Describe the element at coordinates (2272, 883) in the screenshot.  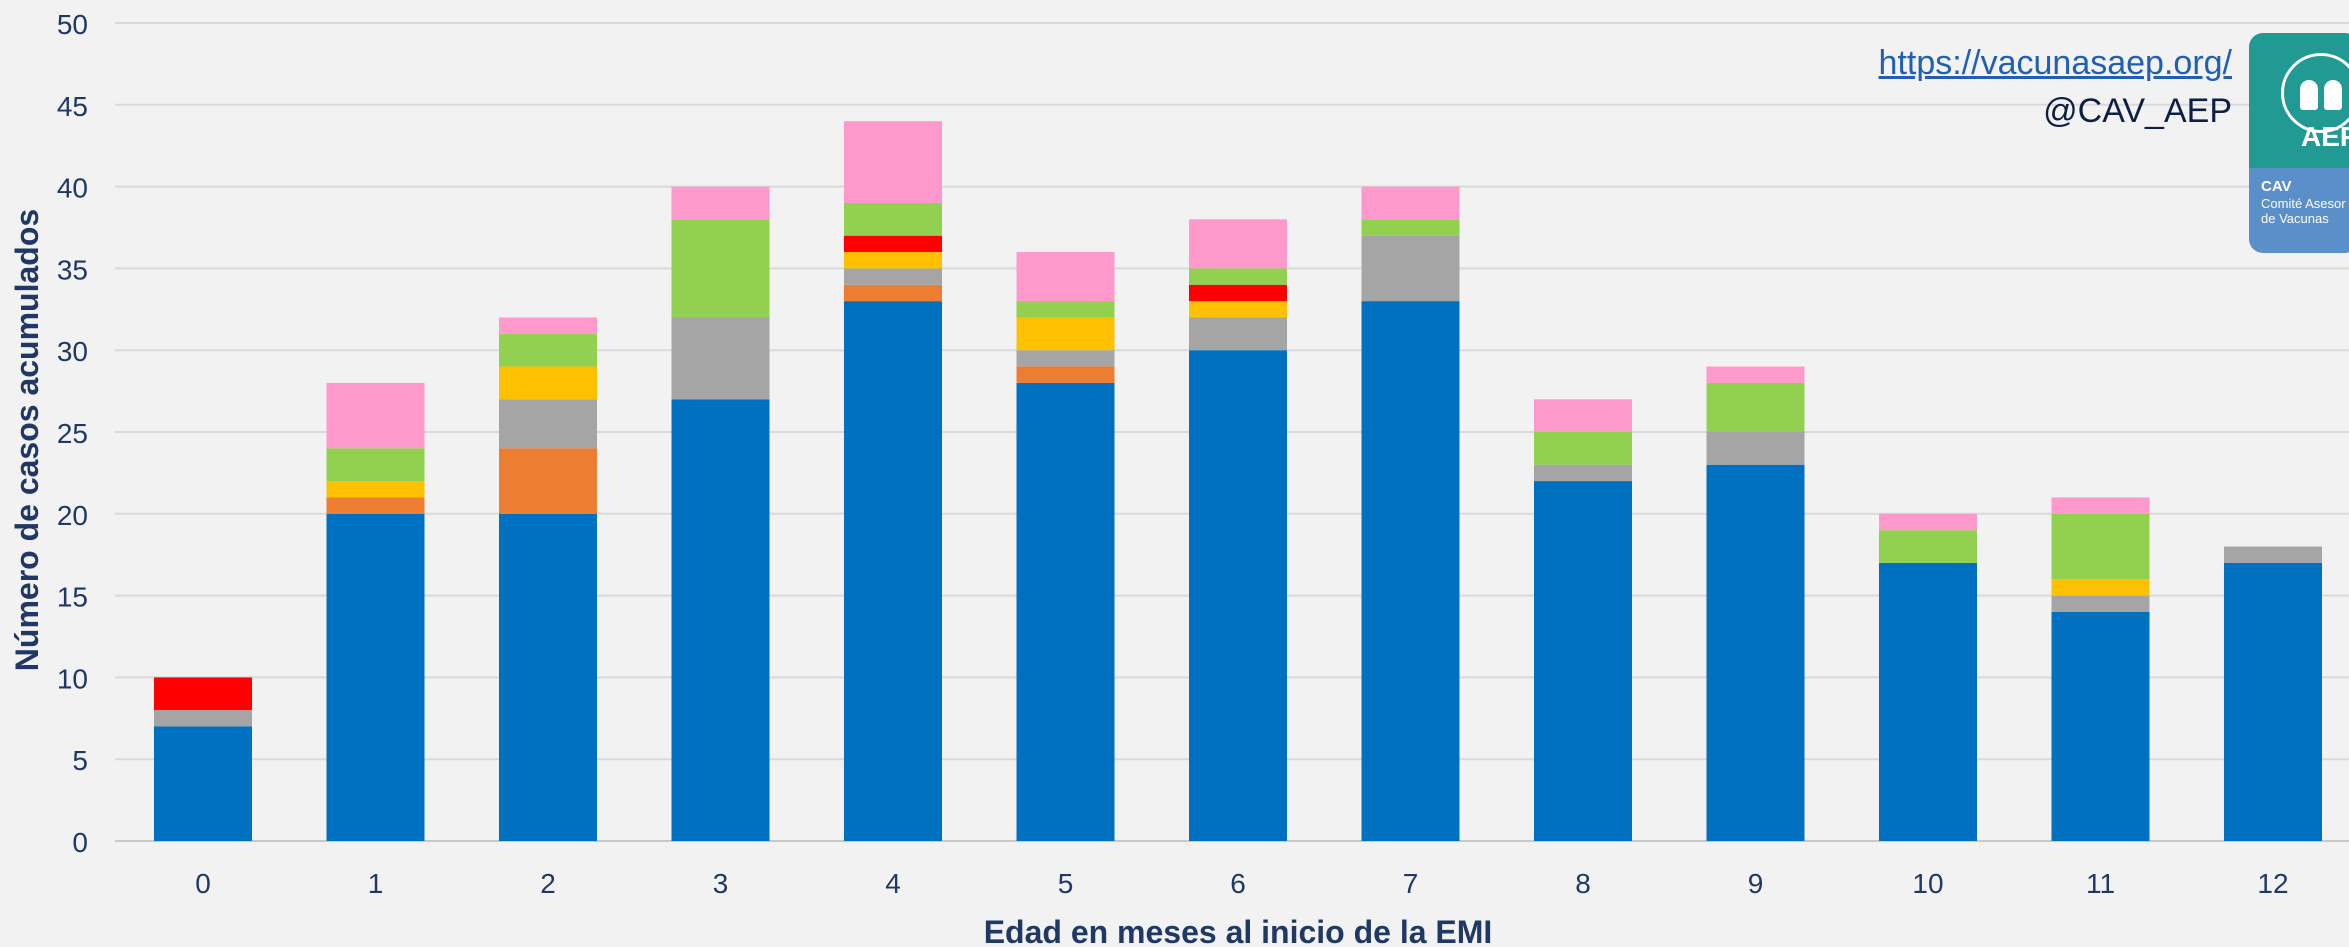
I see `x-tick-label: 12` at that location.